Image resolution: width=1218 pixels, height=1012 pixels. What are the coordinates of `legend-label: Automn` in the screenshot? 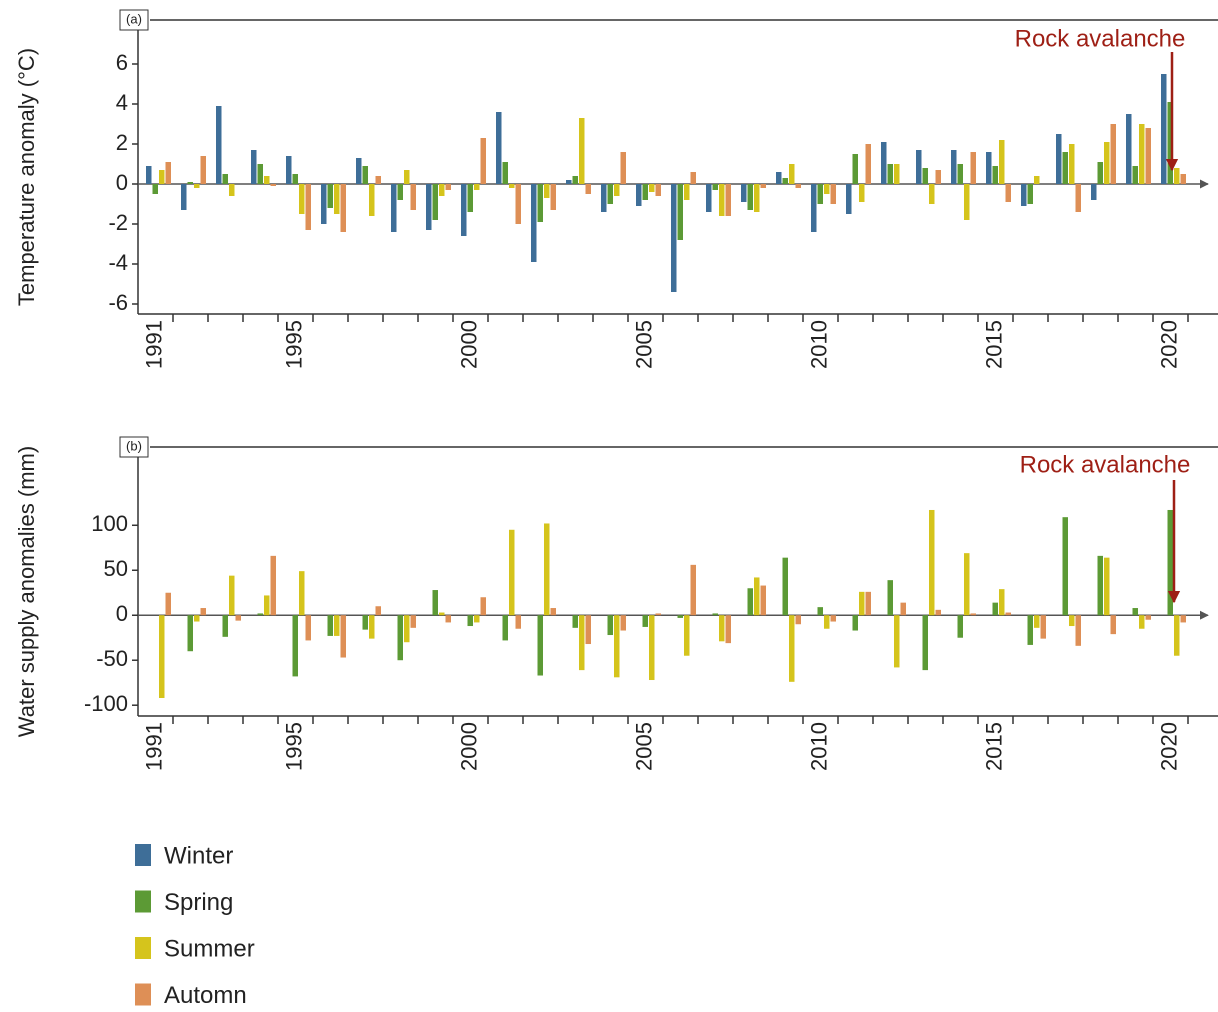 It's located at (205, 994).